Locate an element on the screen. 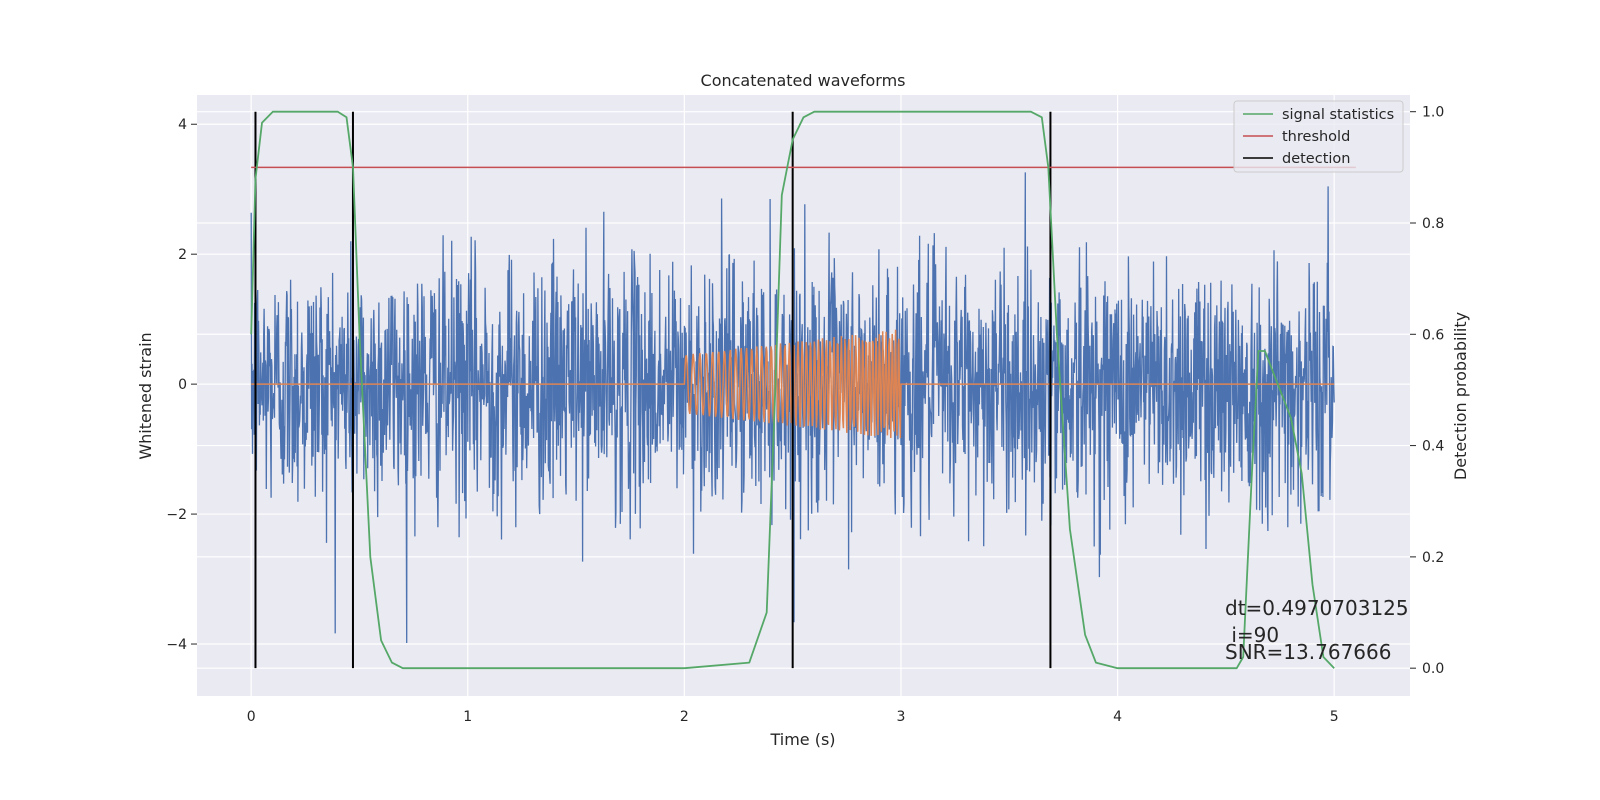 The width and height of the screenshot is (1600, 800). y-tick-label: 2 is located at coordinates (182, 255).